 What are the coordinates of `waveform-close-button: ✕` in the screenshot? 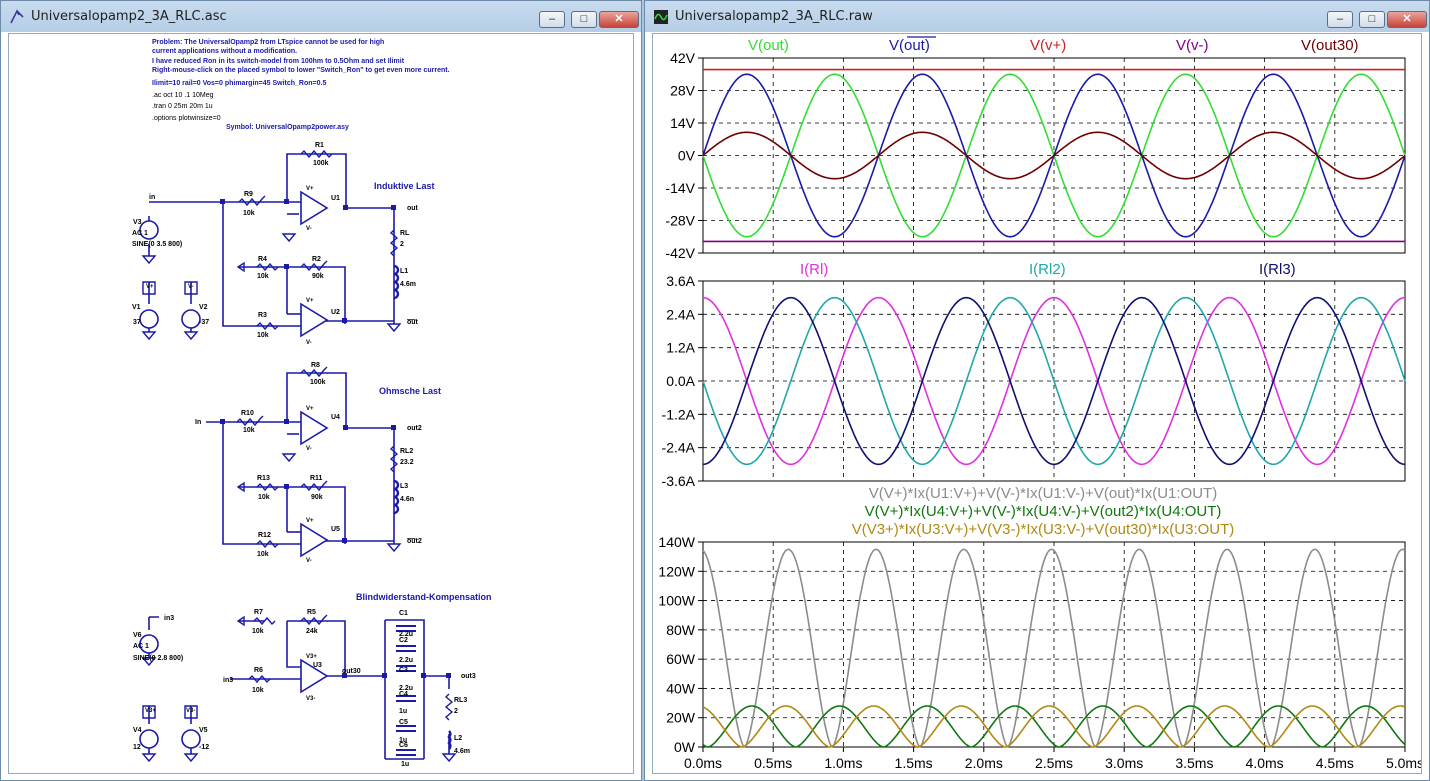 It's located at (1407, 19).